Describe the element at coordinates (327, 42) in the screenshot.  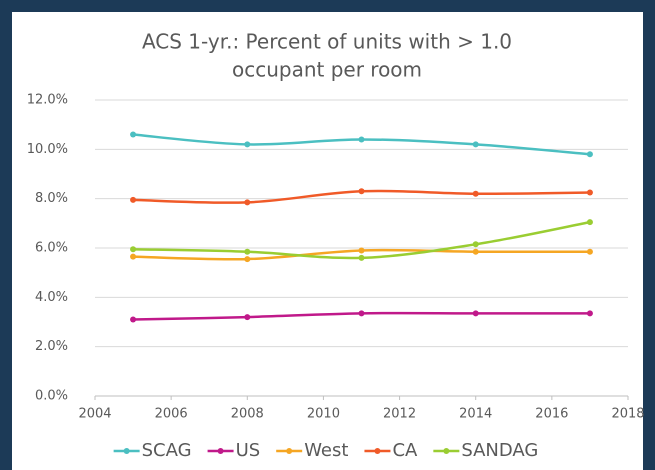
I see `chart-title: ACS 1-yr.: Percent of units with > 1.0` at that location.